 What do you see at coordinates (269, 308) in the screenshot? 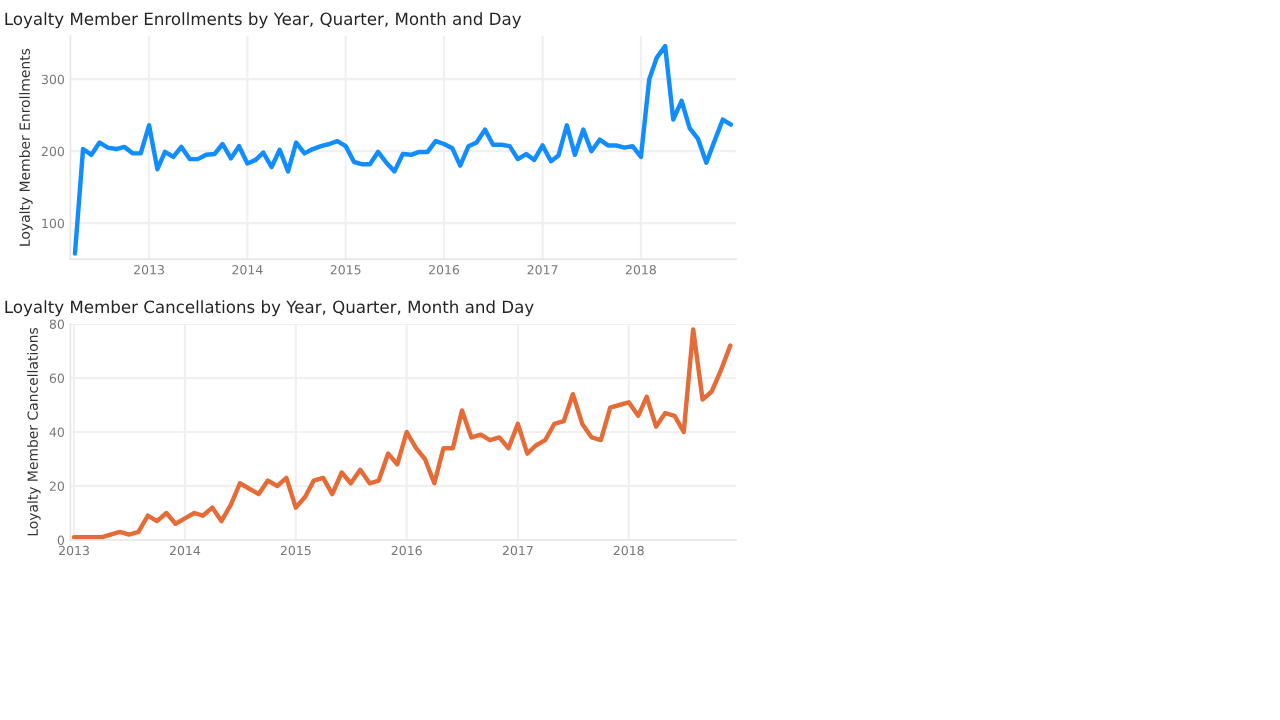
I see `chart-title: Loyalty Member Cancellations by Year, Quarter, Month and Day` at bounding box center [269, 308].